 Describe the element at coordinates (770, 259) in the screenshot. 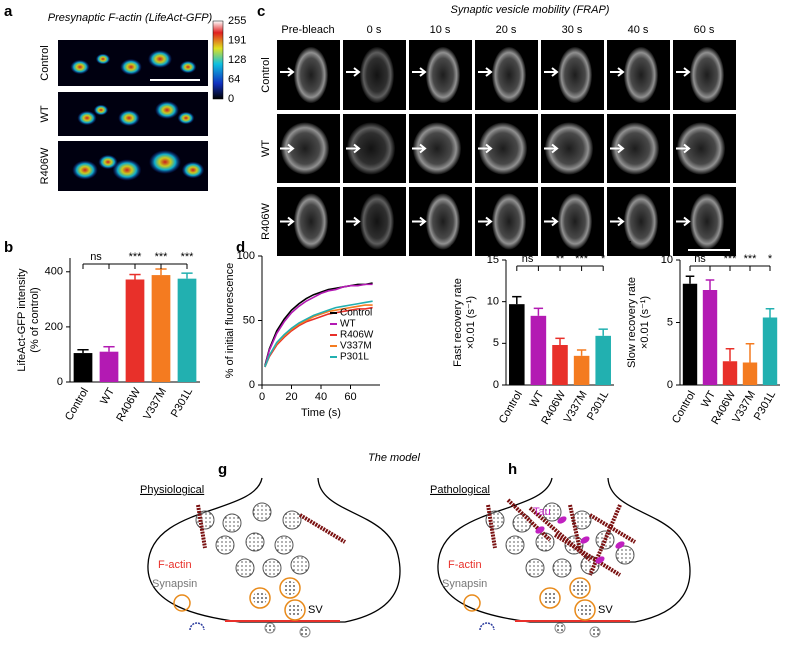

I see `significance-label: *` at that location.